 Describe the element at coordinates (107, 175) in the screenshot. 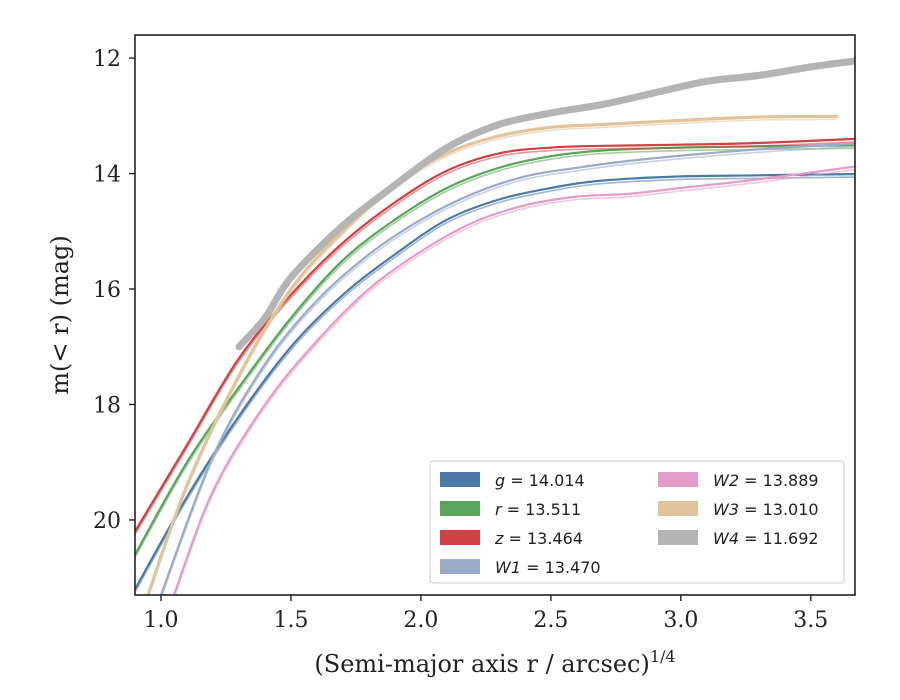

I see `y-tick-label: 14` at that location.